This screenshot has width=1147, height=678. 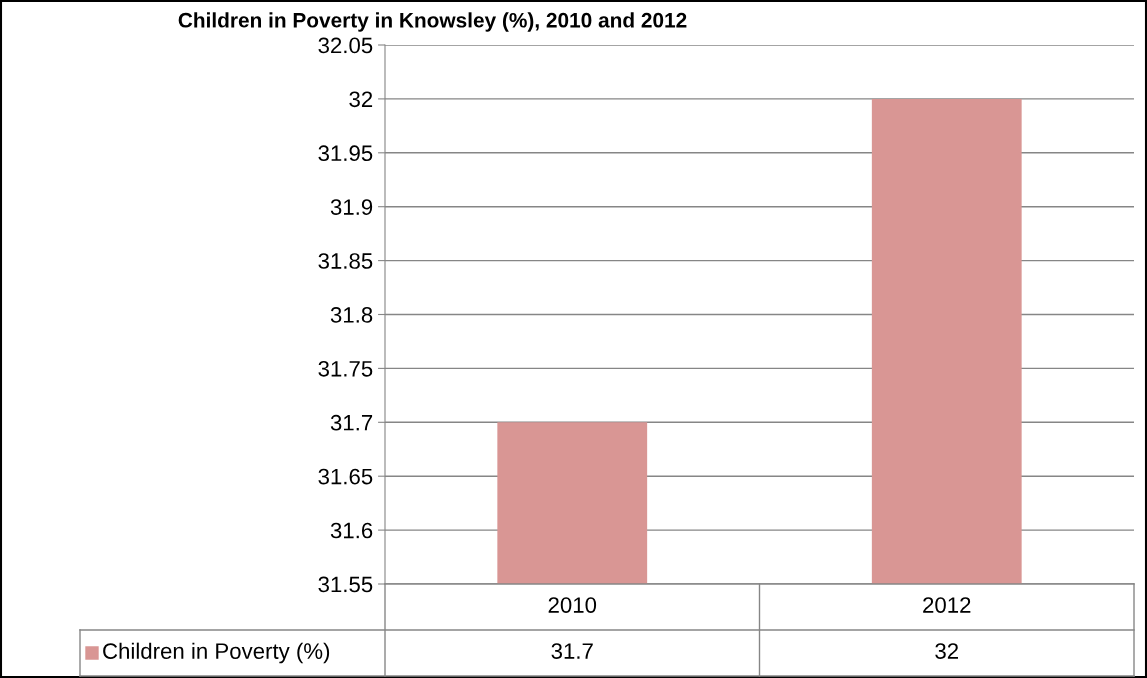 I want to click on y-tick-label: 31.6, so click(x=351, y=530).